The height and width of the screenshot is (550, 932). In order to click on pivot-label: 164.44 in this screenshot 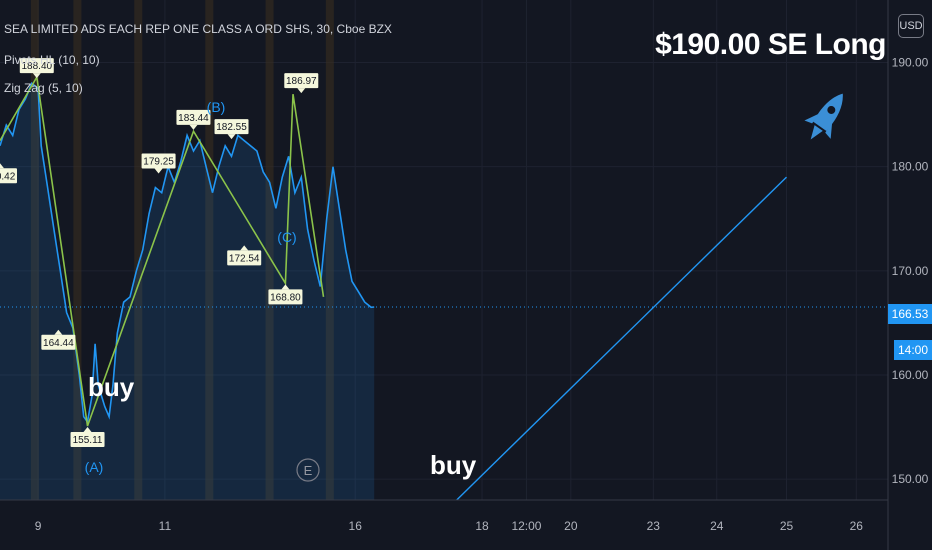, I will do `click(58, 339)`.